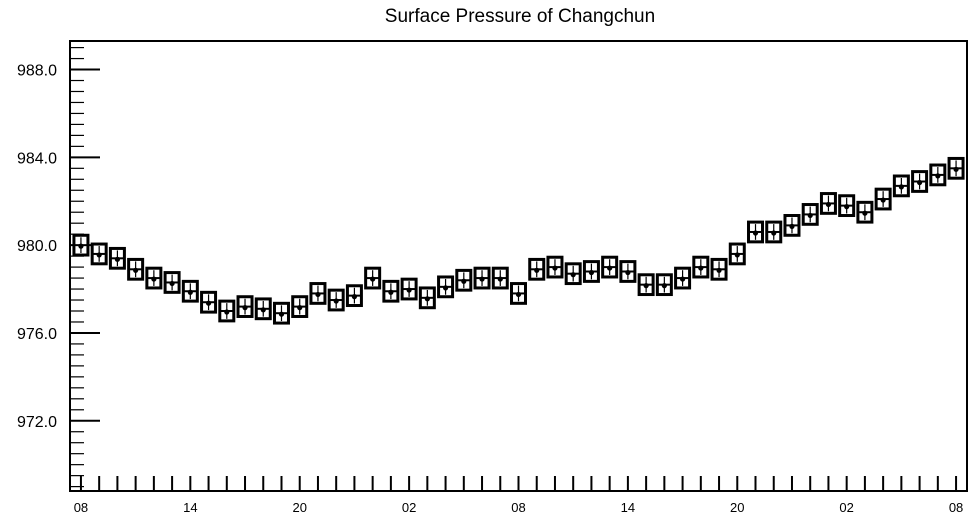 This screenshot has width=975, height=520. Describe the element at coordinates (58, 267) in the screenshot. I see `y-axis: 988.0 984.0 980.0 976.0 972.0` at that location.